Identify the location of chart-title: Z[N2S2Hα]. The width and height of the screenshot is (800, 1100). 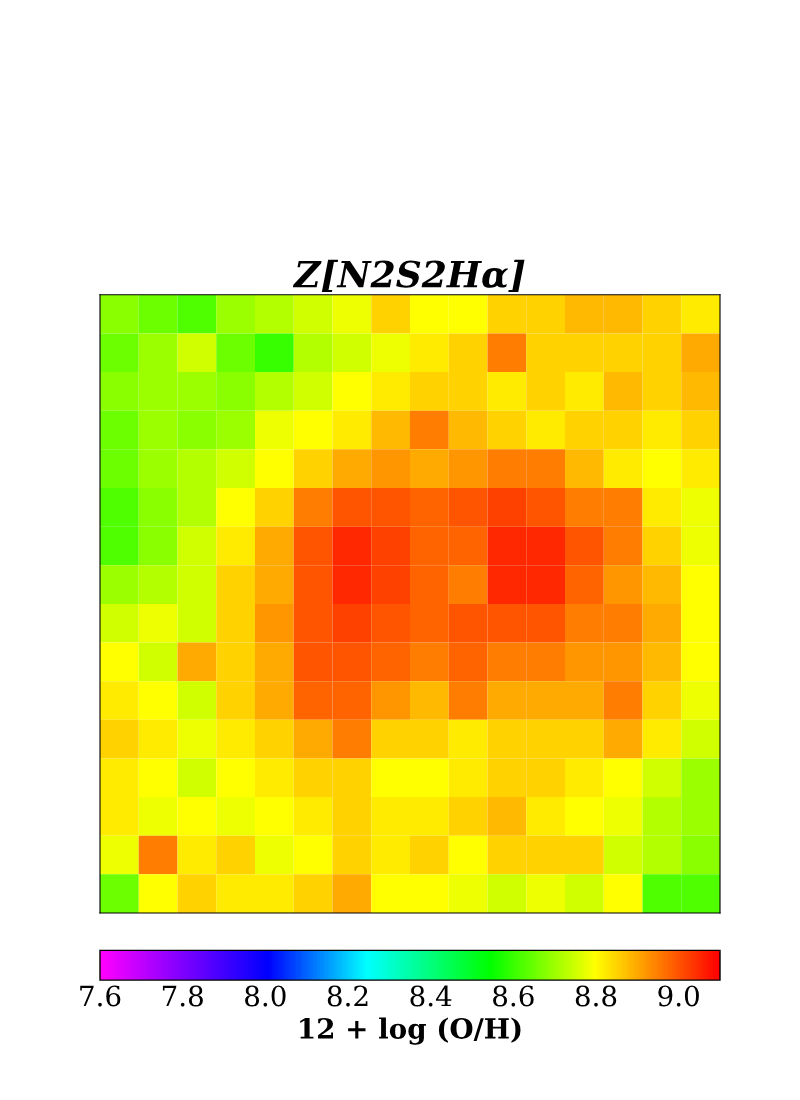
(408, 276).